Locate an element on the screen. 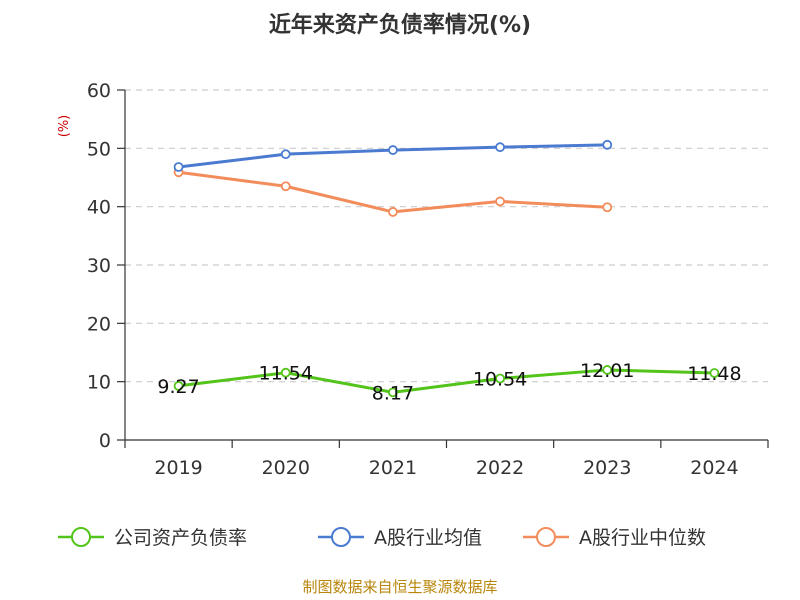 The image size is (800, 600). legend-label: A股行业均值 is located at coordinates (428, 538).